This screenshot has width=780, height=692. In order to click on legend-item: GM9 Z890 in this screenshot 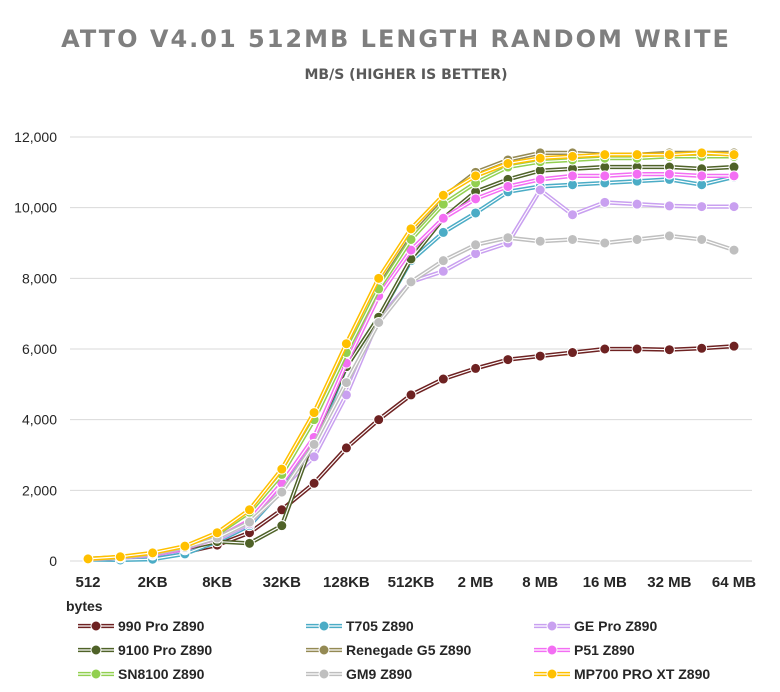, I will do `click(359, 674)`.